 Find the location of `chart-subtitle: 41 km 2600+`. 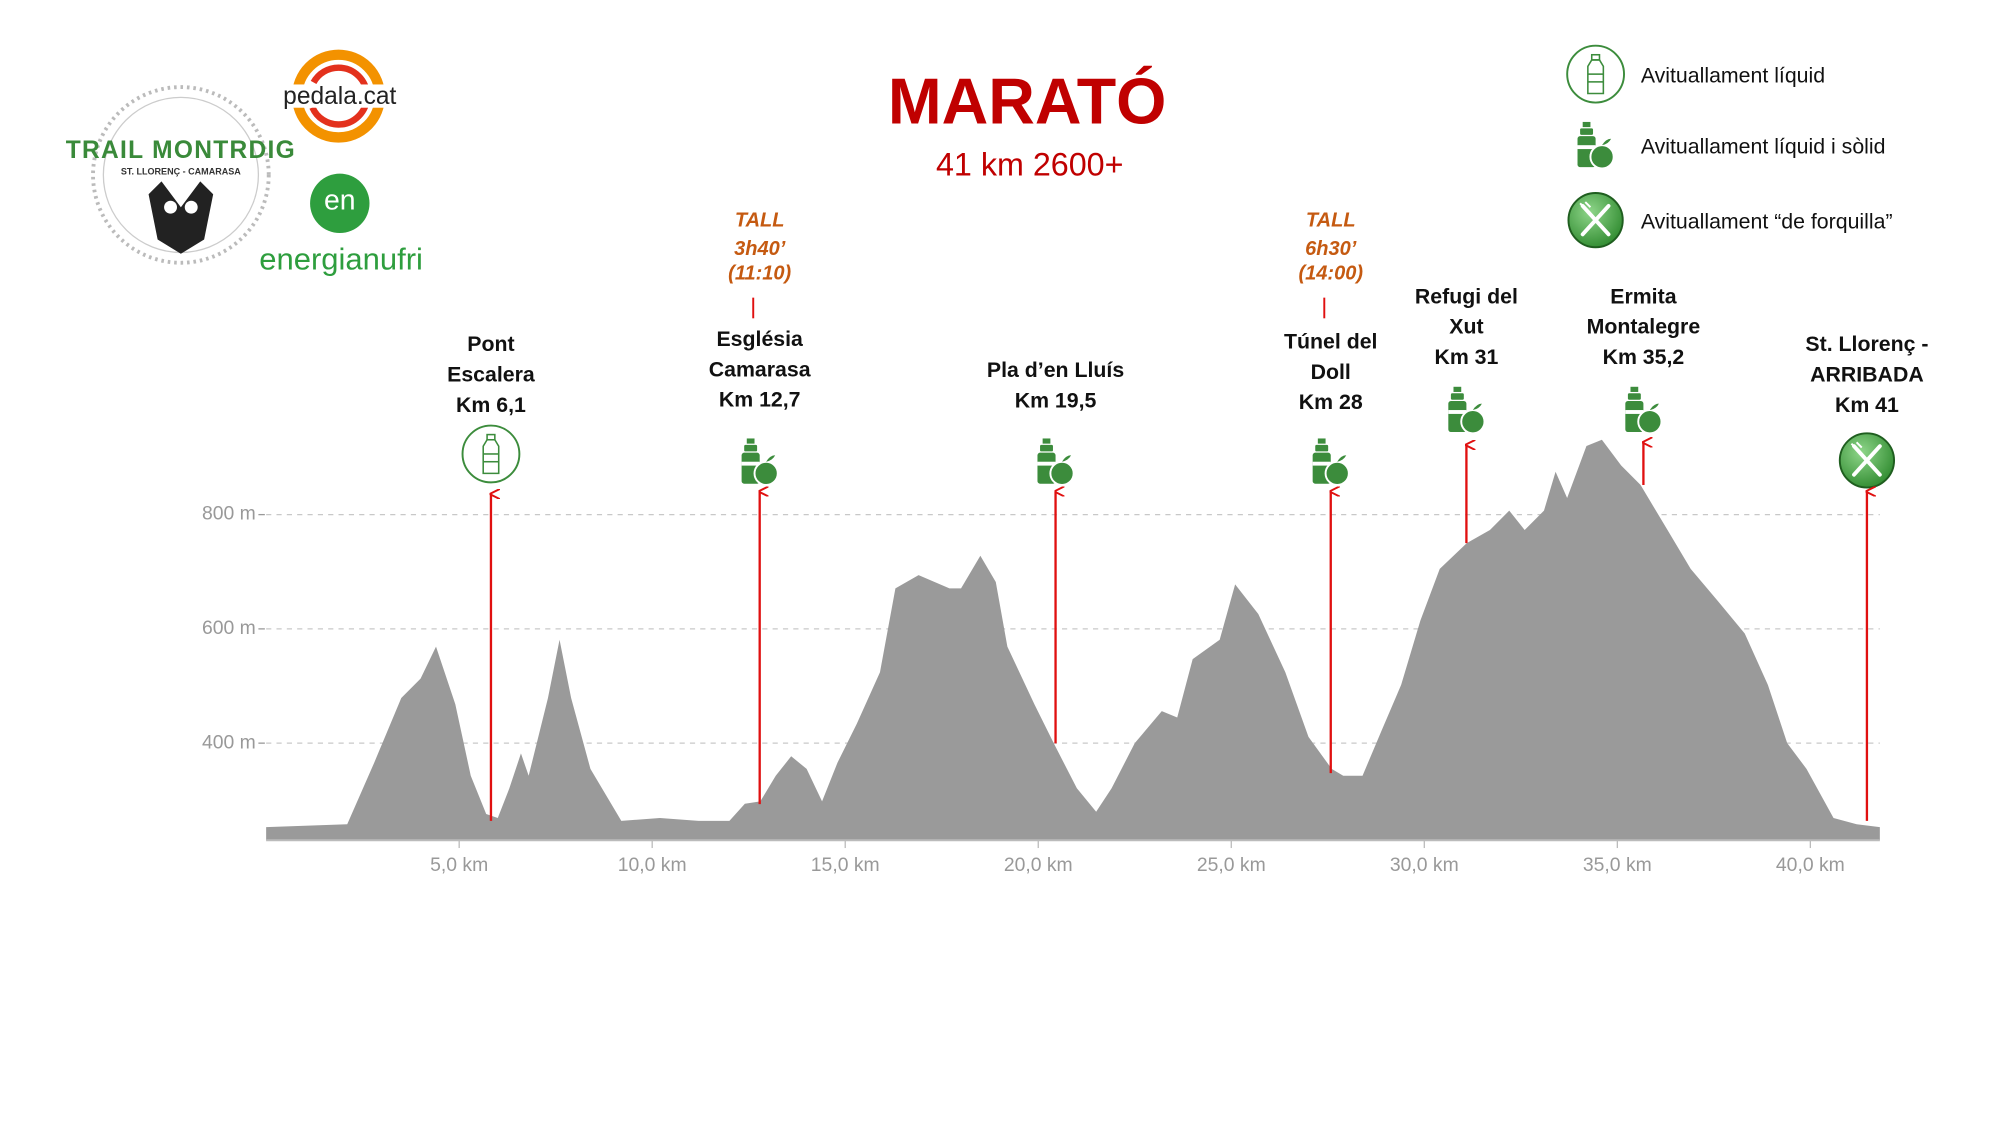

chart-subtitle: 41 km 2600+ is located at coordinates (1030, 165).